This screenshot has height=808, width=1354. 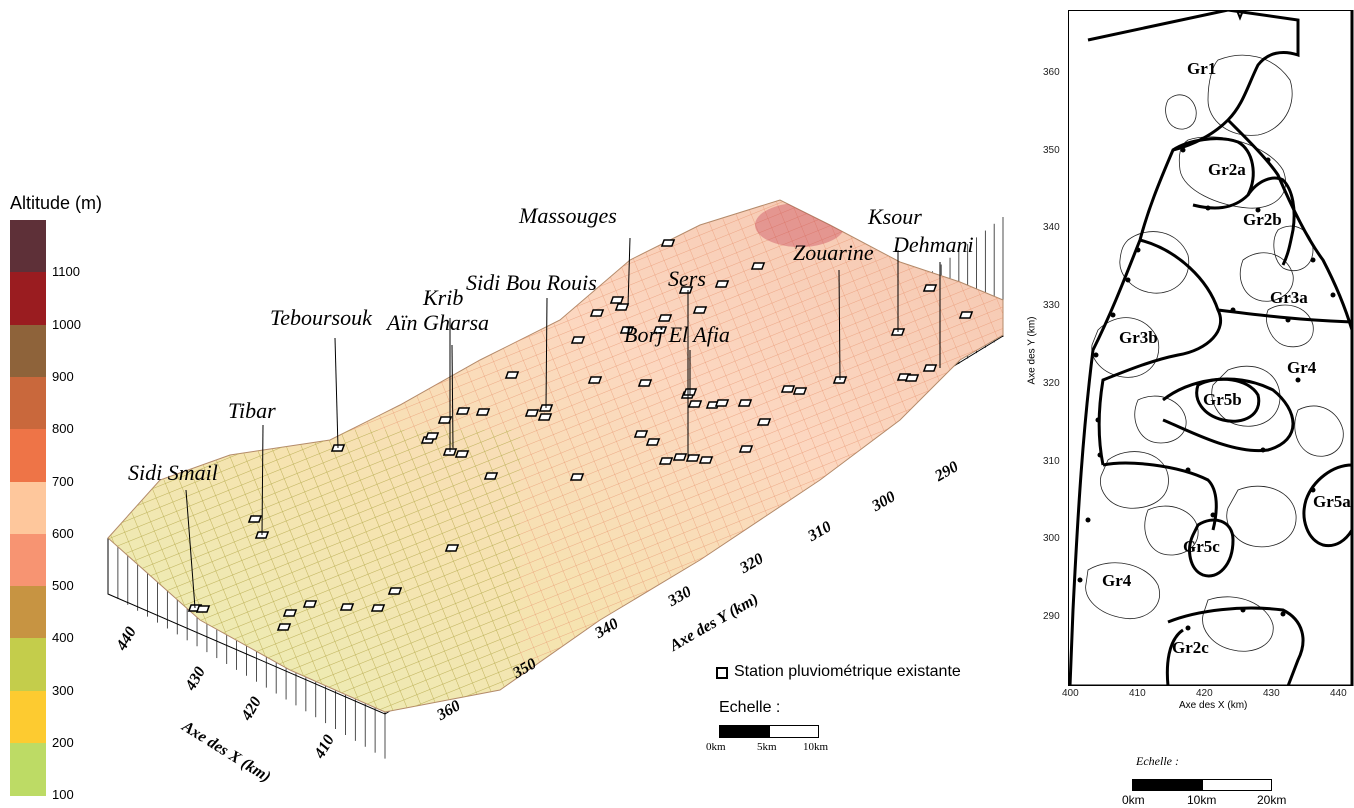 What do you see at coordinates (1204, 693) in the screenshot?
I see `map-x-tick-420: 420` at bounding box center [1204, 693].